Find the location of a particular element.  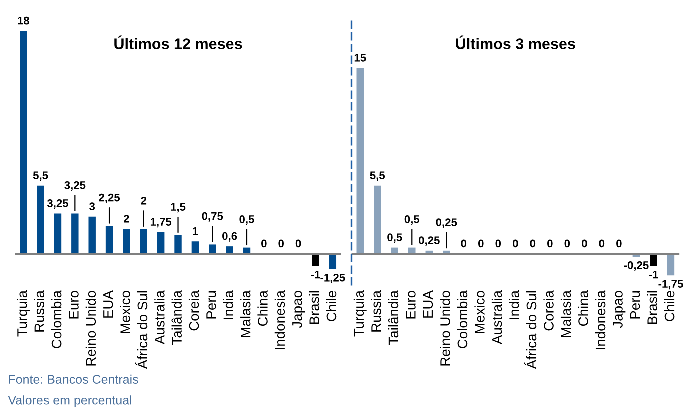

data-label: -0,25 is located at coordinates (636, 267).